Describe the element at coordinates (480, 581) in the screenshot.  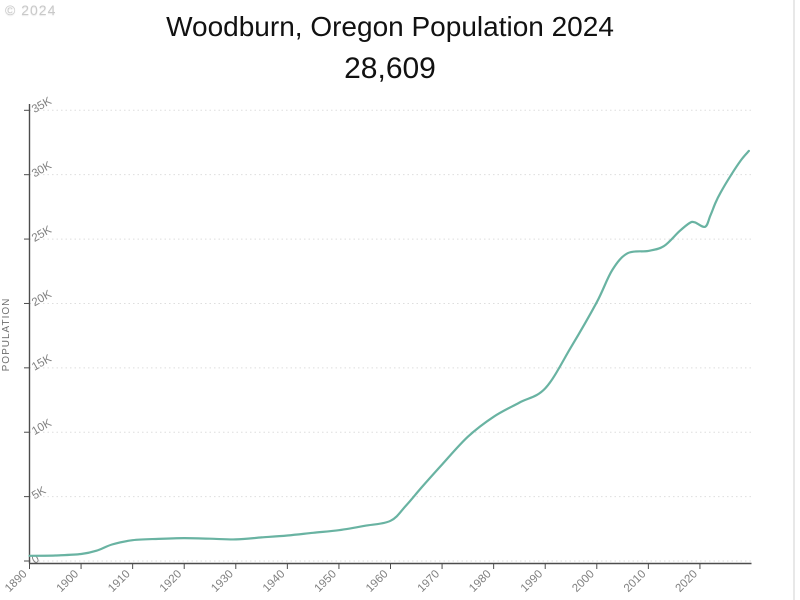
I see `x-tick-label: 1980` at that location.